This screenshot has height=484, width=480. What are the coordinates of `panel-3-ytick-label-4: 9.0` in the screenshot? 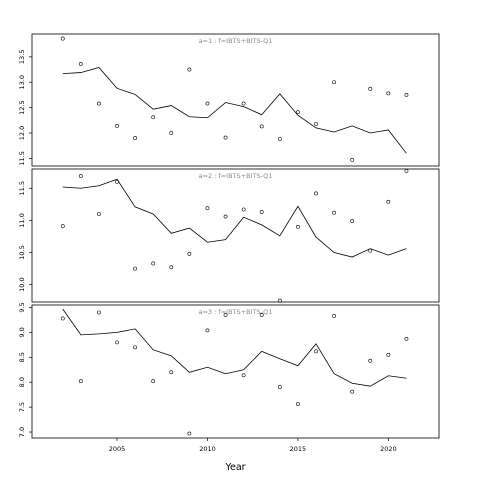 It's located at (22, 332).